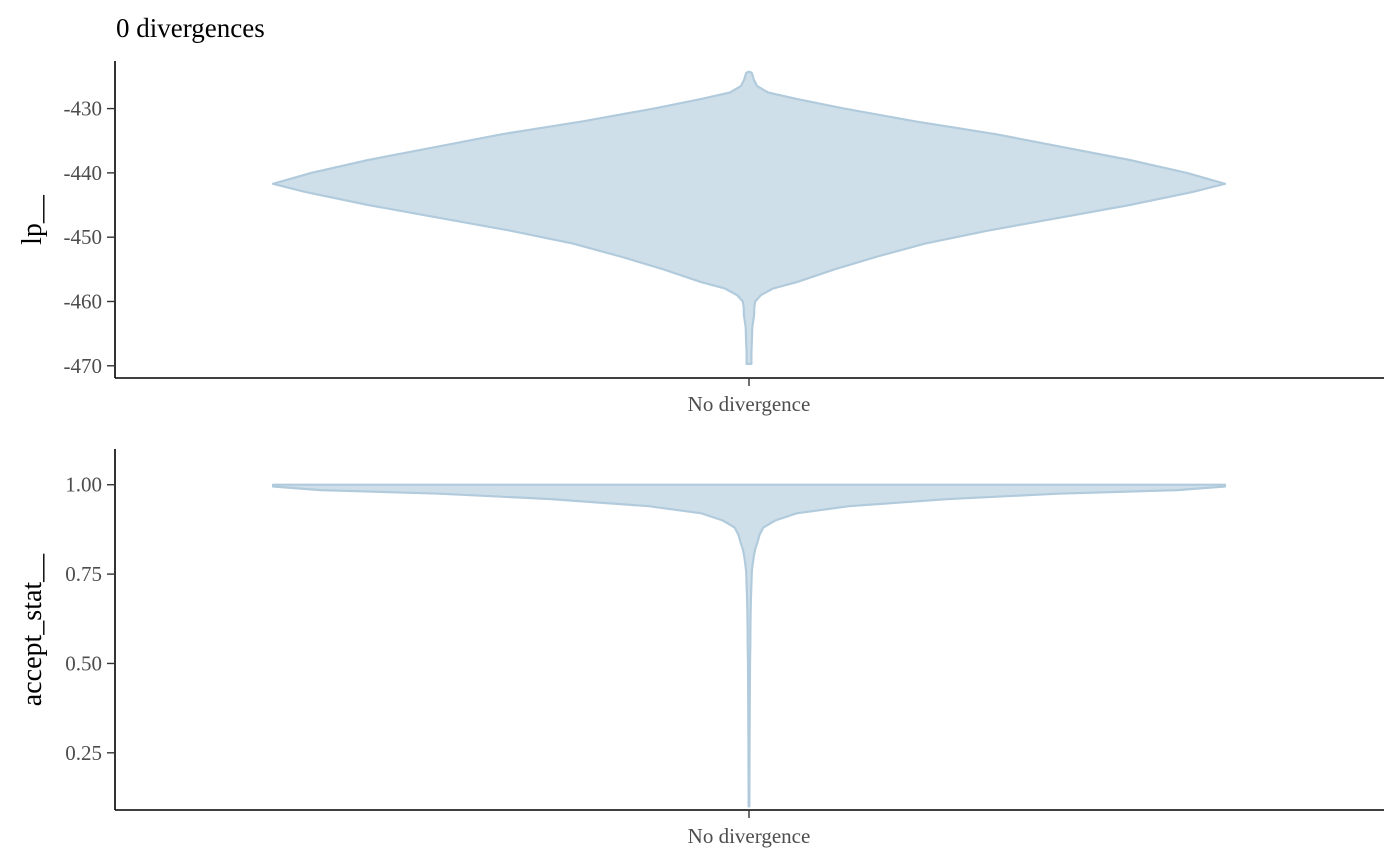 This screenshot has width=1400, height=865. Describe the element at coordinates (83, 663) in the screenshot. I see `y-tick-label: 0.50` at that location.